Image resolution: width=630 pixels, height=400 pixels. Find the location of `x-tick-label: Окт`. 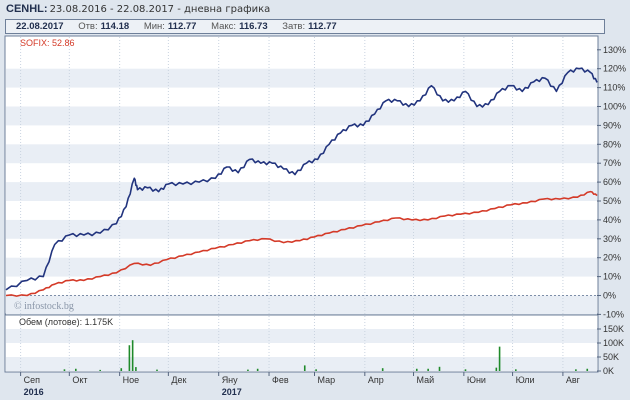

x-tick-label: Окт is located at coordinates (79, 380).